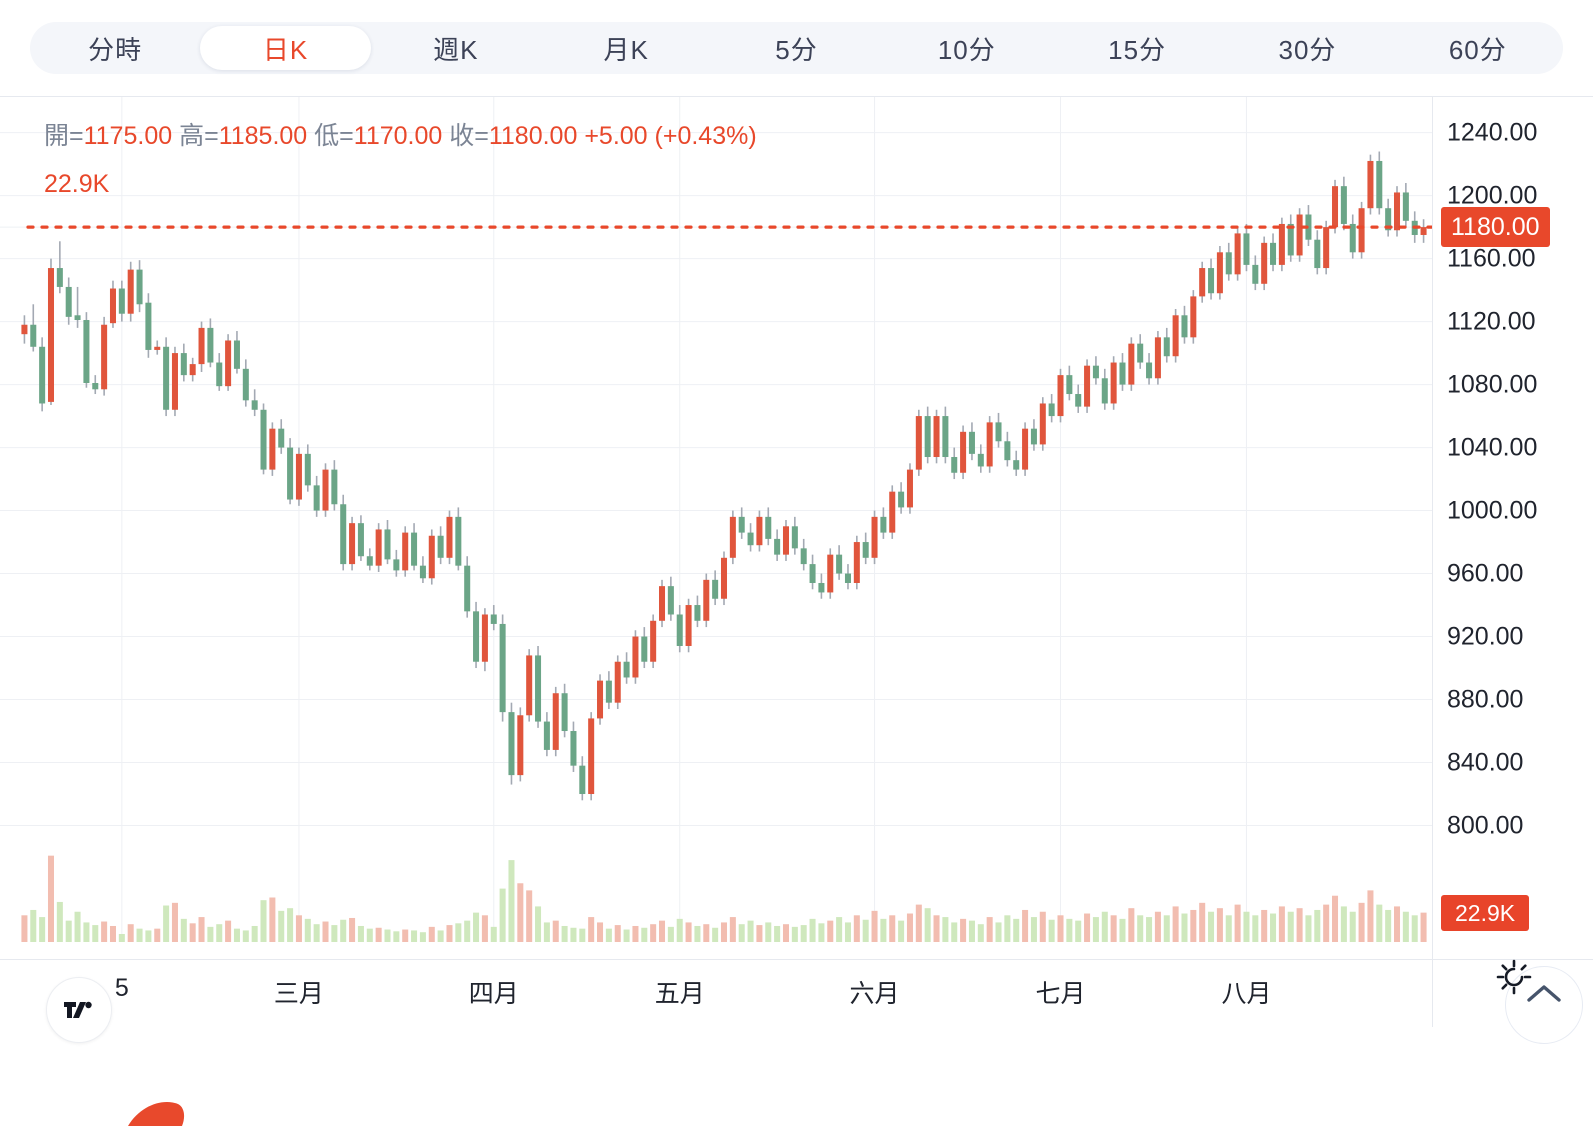 This screenshot has width=1593, height=1130. I want to click on tradingview-icon, so click(78, 1009).